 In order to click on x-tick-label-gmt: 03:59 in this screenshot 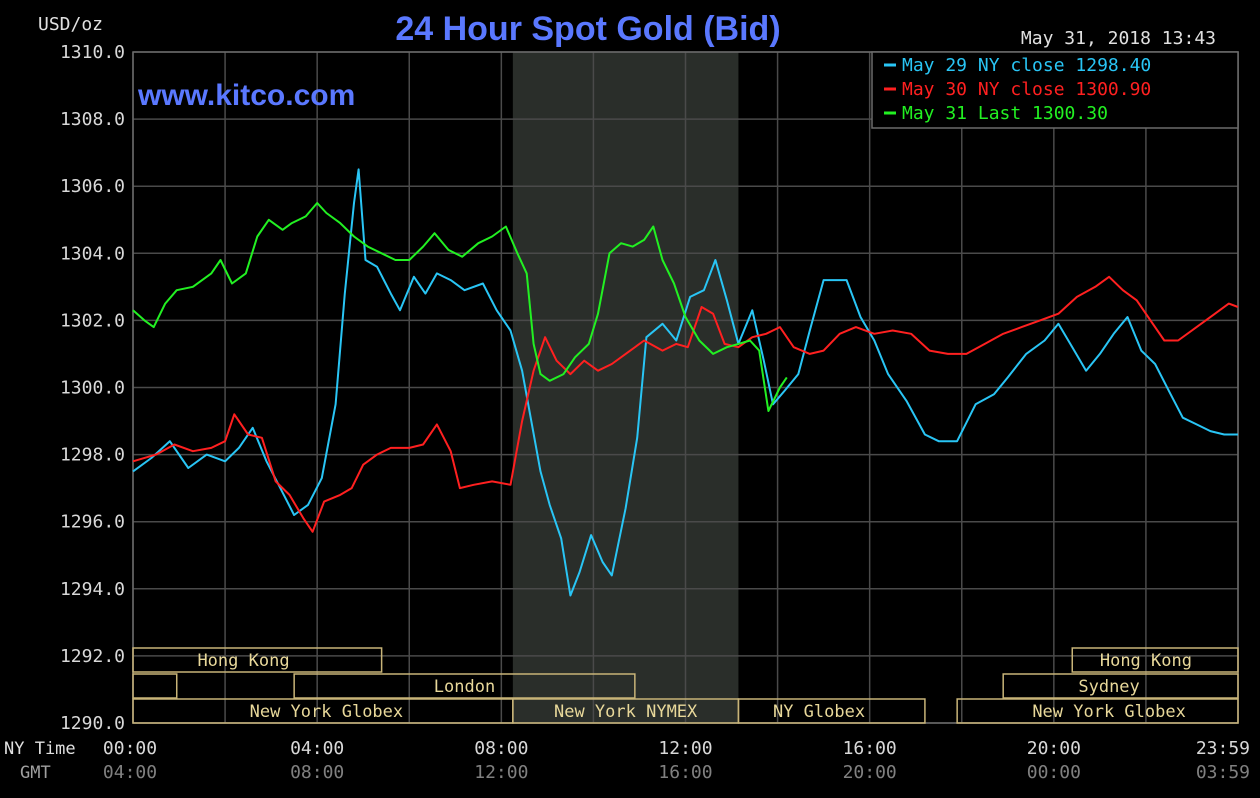, I will do `click(1223, 772)`.